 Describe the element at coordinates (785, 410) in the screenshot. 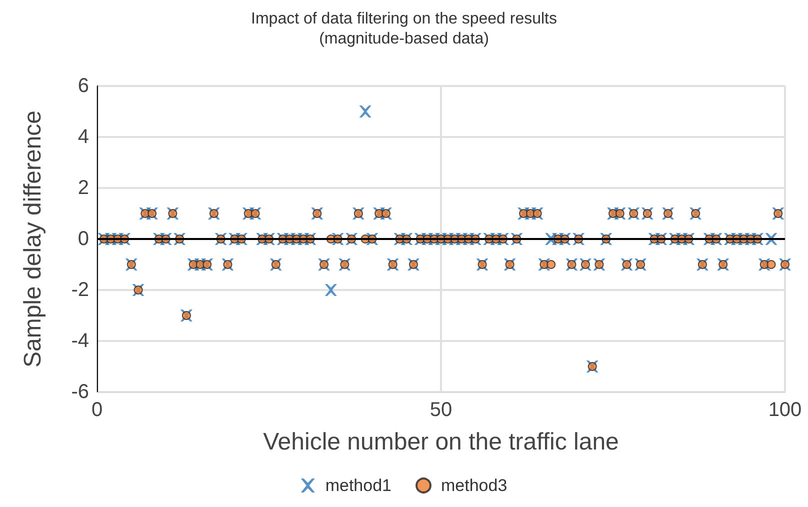

I see `x-tick-label: 100` at that location.